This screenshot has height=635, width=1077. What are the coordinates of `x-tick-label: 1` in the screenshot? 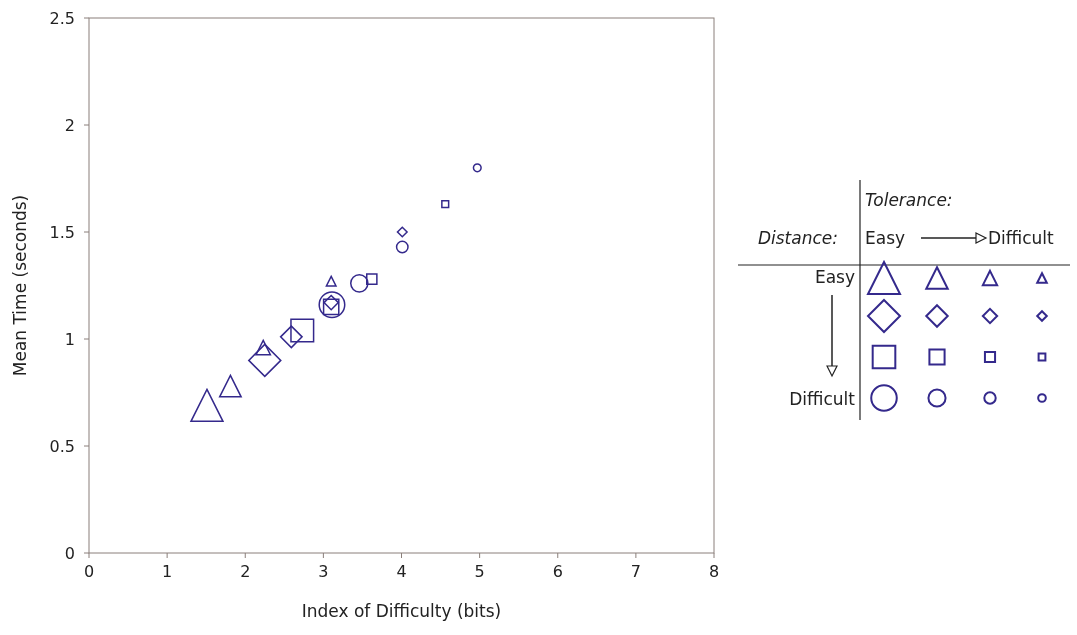 It's located at (167, 571).